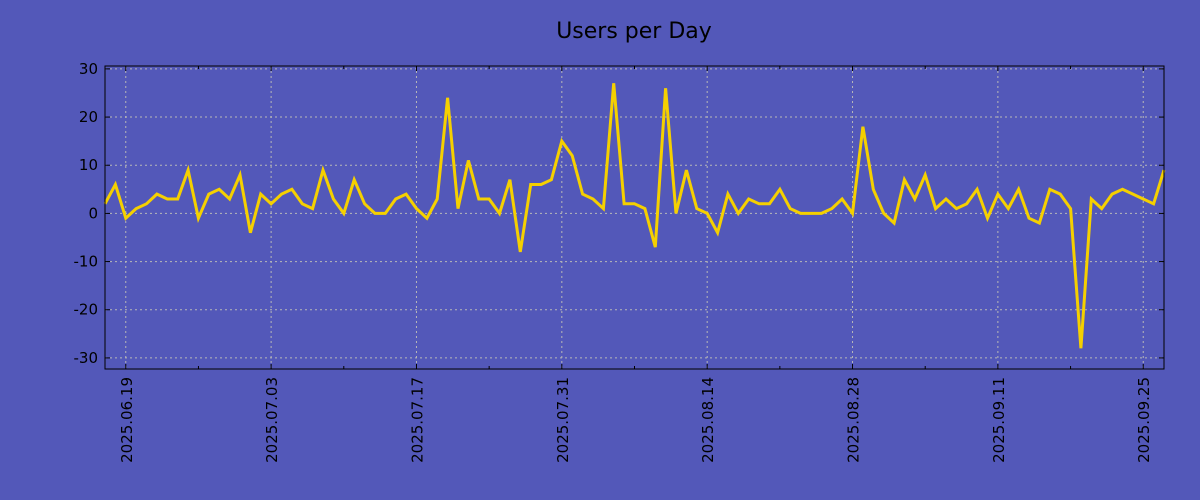 Image resolution: width=1200 pixels, height=500 pixels. Describe the element at coordinates (272, 420) in the screenshot. I see `x-tick-label: 2025.07.03` at that location.